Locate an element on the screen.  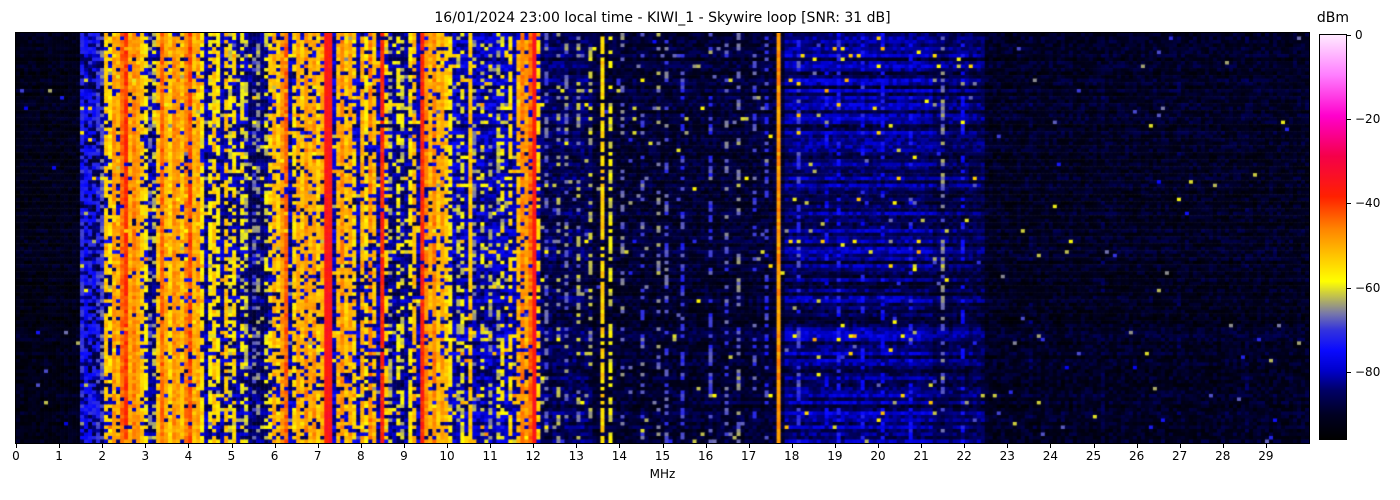
x-tick-label: 29 is located at coordinates (1266, 456).